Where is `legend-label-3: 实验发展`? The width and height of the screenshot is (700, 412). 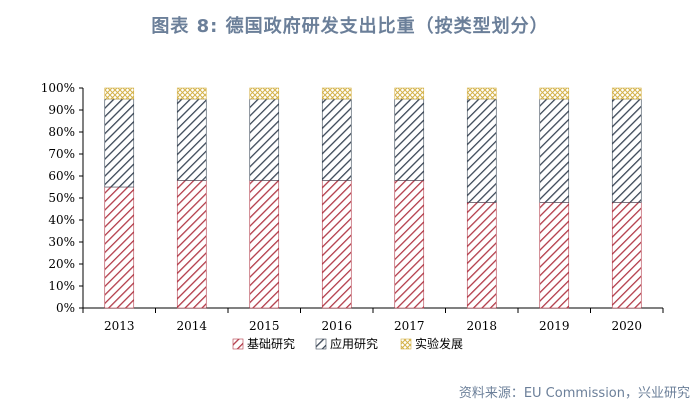 legend-label-3: 实验发展 is located at coordinates (439, 343).